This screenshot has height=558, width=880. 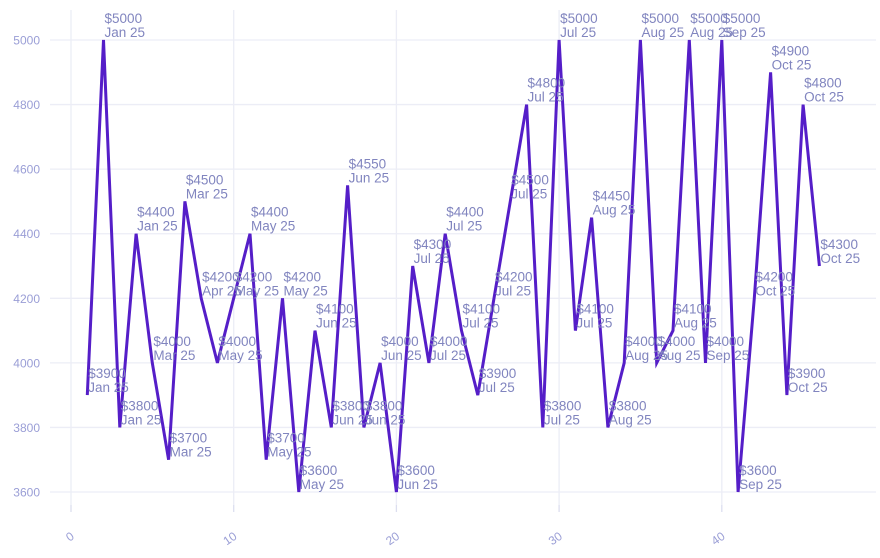 What do you see at coordinates (547, 90) in the screenshot?
I see `data-point-label: $4800 Jul 25` at bounding box center [547, 90].